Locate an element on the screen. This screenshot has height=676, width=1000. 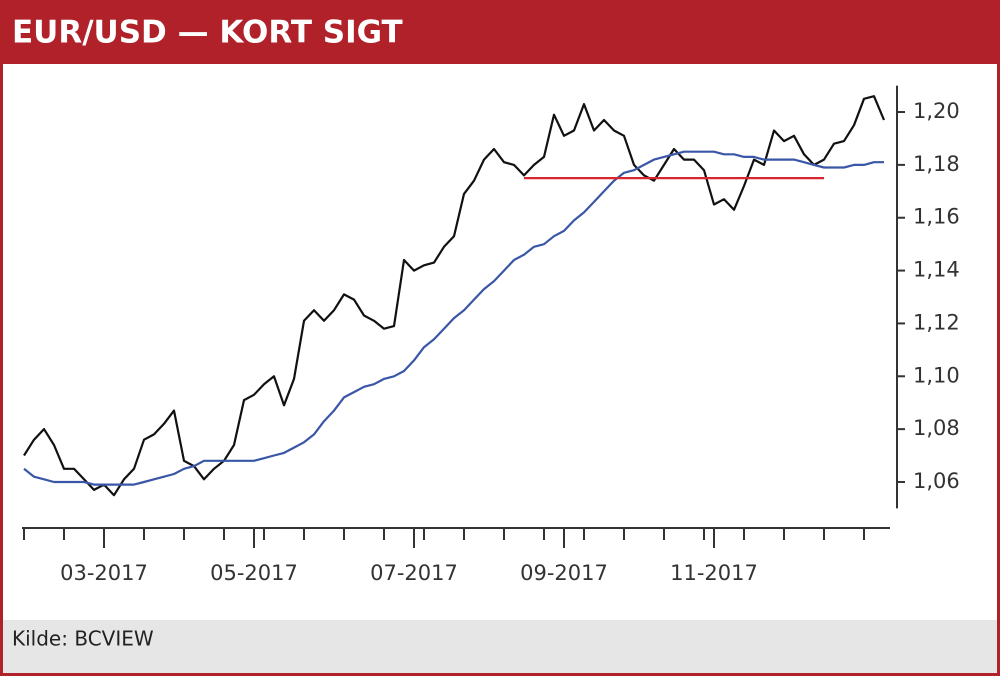
chart-title: EUR/USD — KORT SIGT is located at coordinates (207, 33).